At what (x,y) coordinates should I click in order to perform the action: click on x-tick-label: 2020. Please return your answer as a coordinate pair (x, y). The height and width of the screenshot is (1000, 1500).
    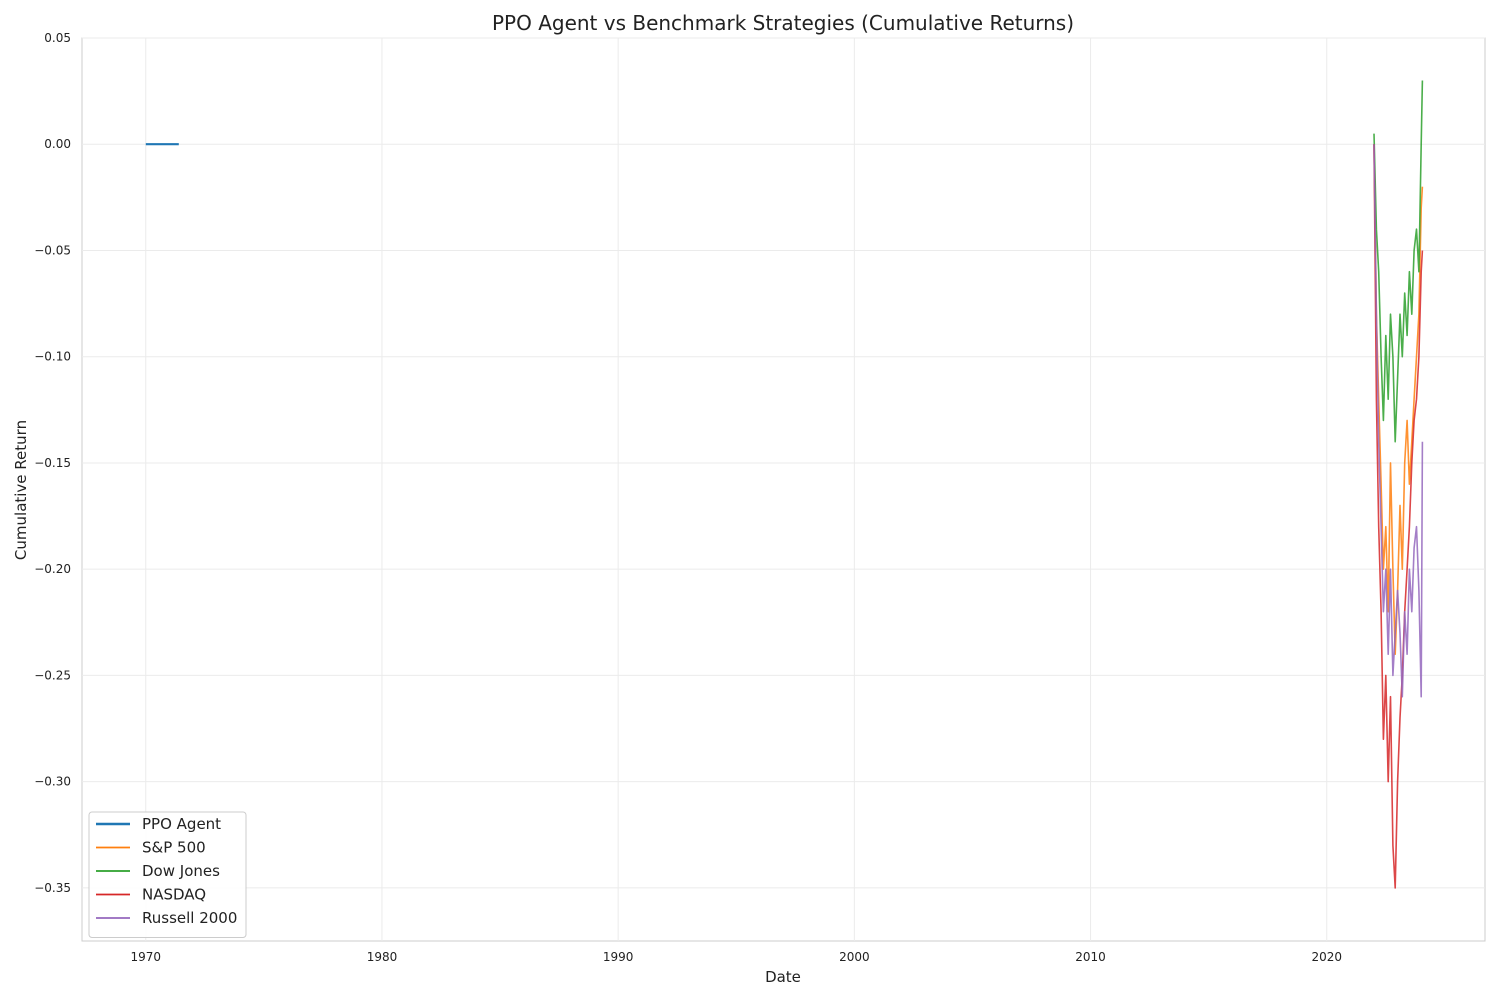
    Looking at the image, I should click on (1326, 957).